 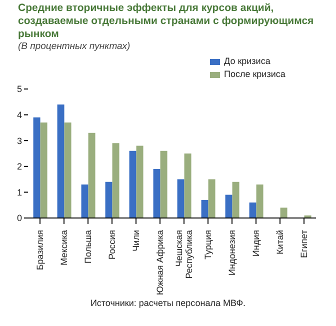 I want to click on y-tick-label: 1, so click(x=19, y=192).